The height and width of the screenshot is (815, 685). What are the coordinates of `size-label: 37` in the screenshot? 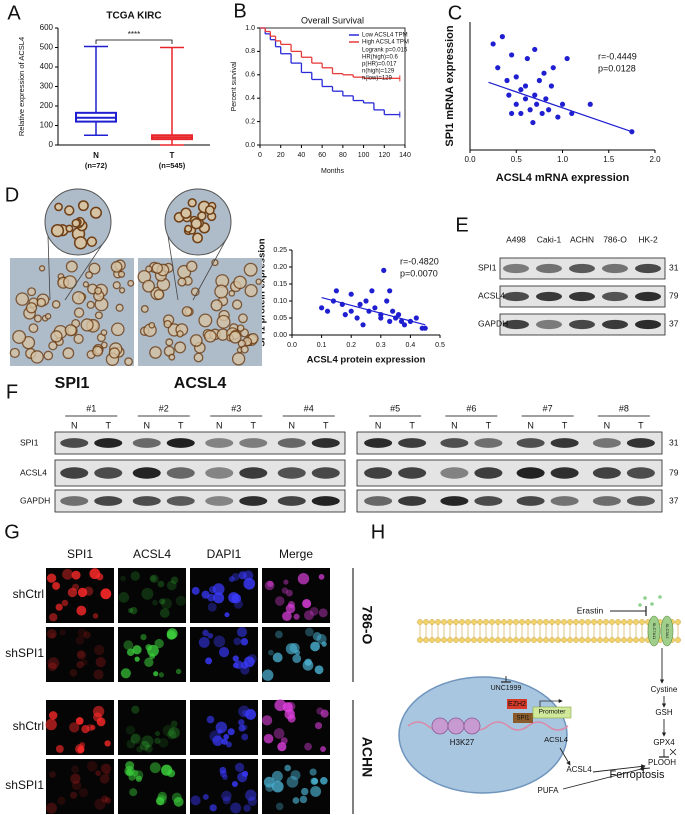 It's located at (674, 500).